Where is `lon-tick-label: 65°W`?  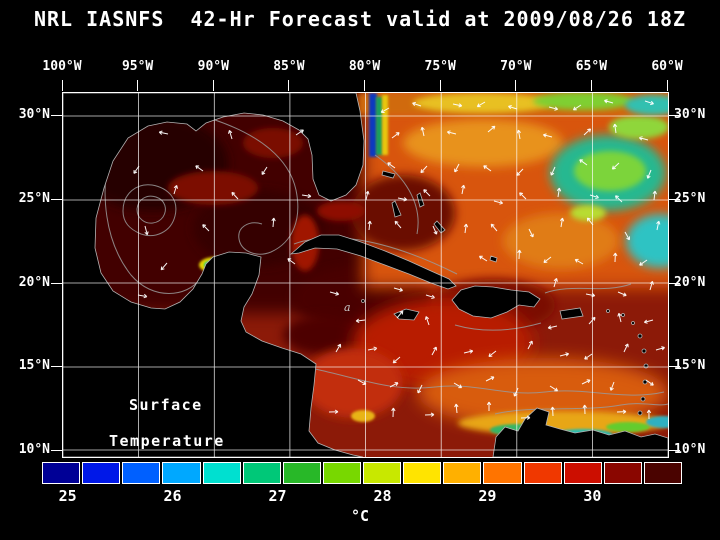 lon-tick-label: 65°W is located at coordinates (591, 66).